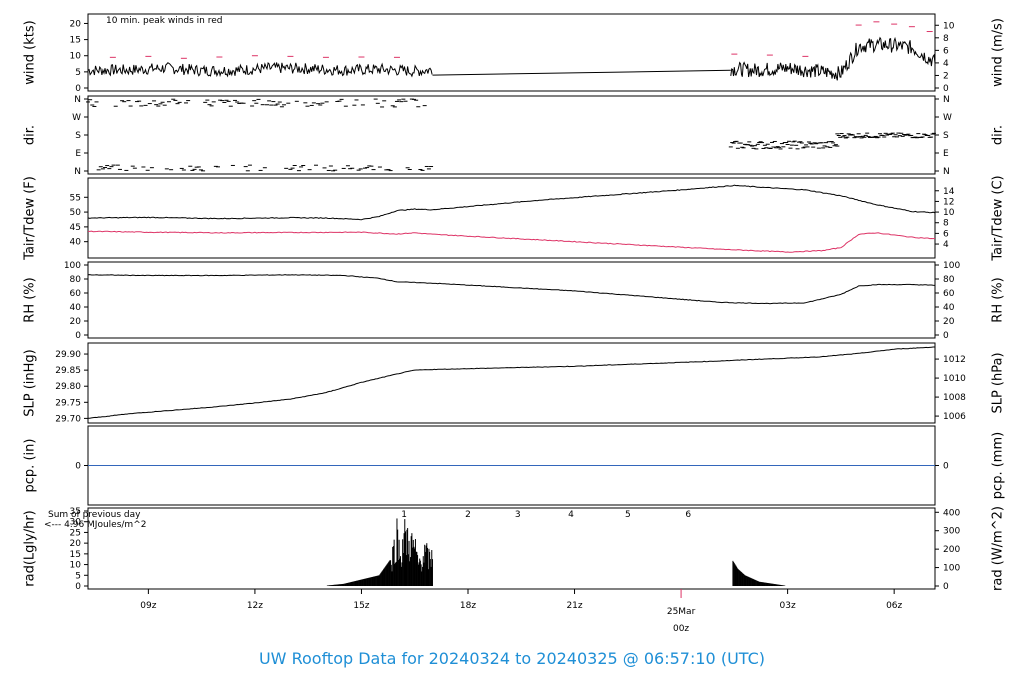 The height and width of the screenshot is (700, 1024). What do you see at coordinates (76, 213) in the screenshot?
I see `temp-left-tick-label: 50` at bounding box center [76, 213].